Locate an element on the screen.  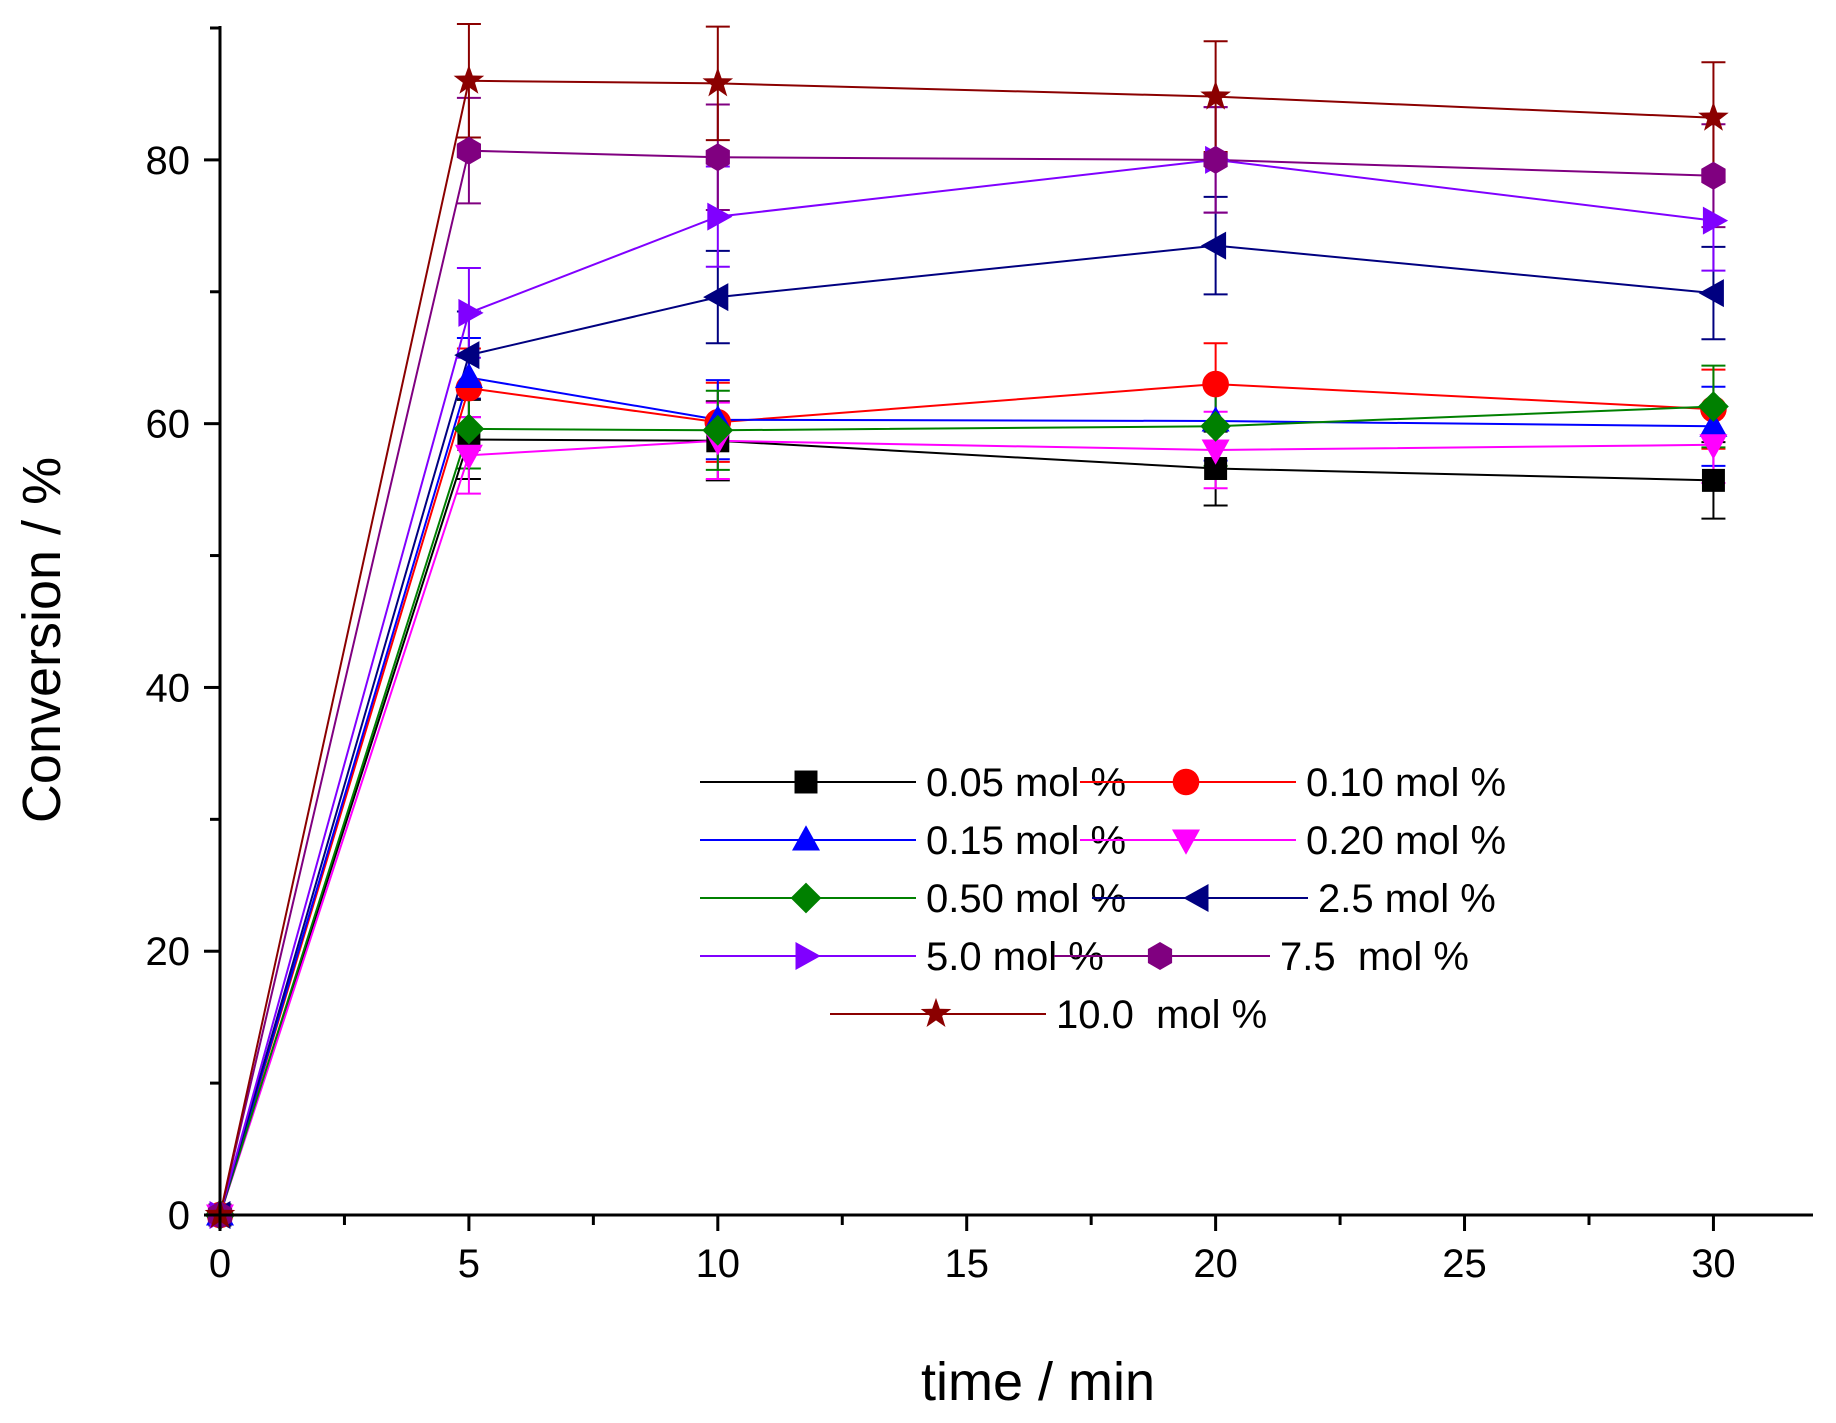
y-tick-label: 0 is located at coordinates (179, 1216).